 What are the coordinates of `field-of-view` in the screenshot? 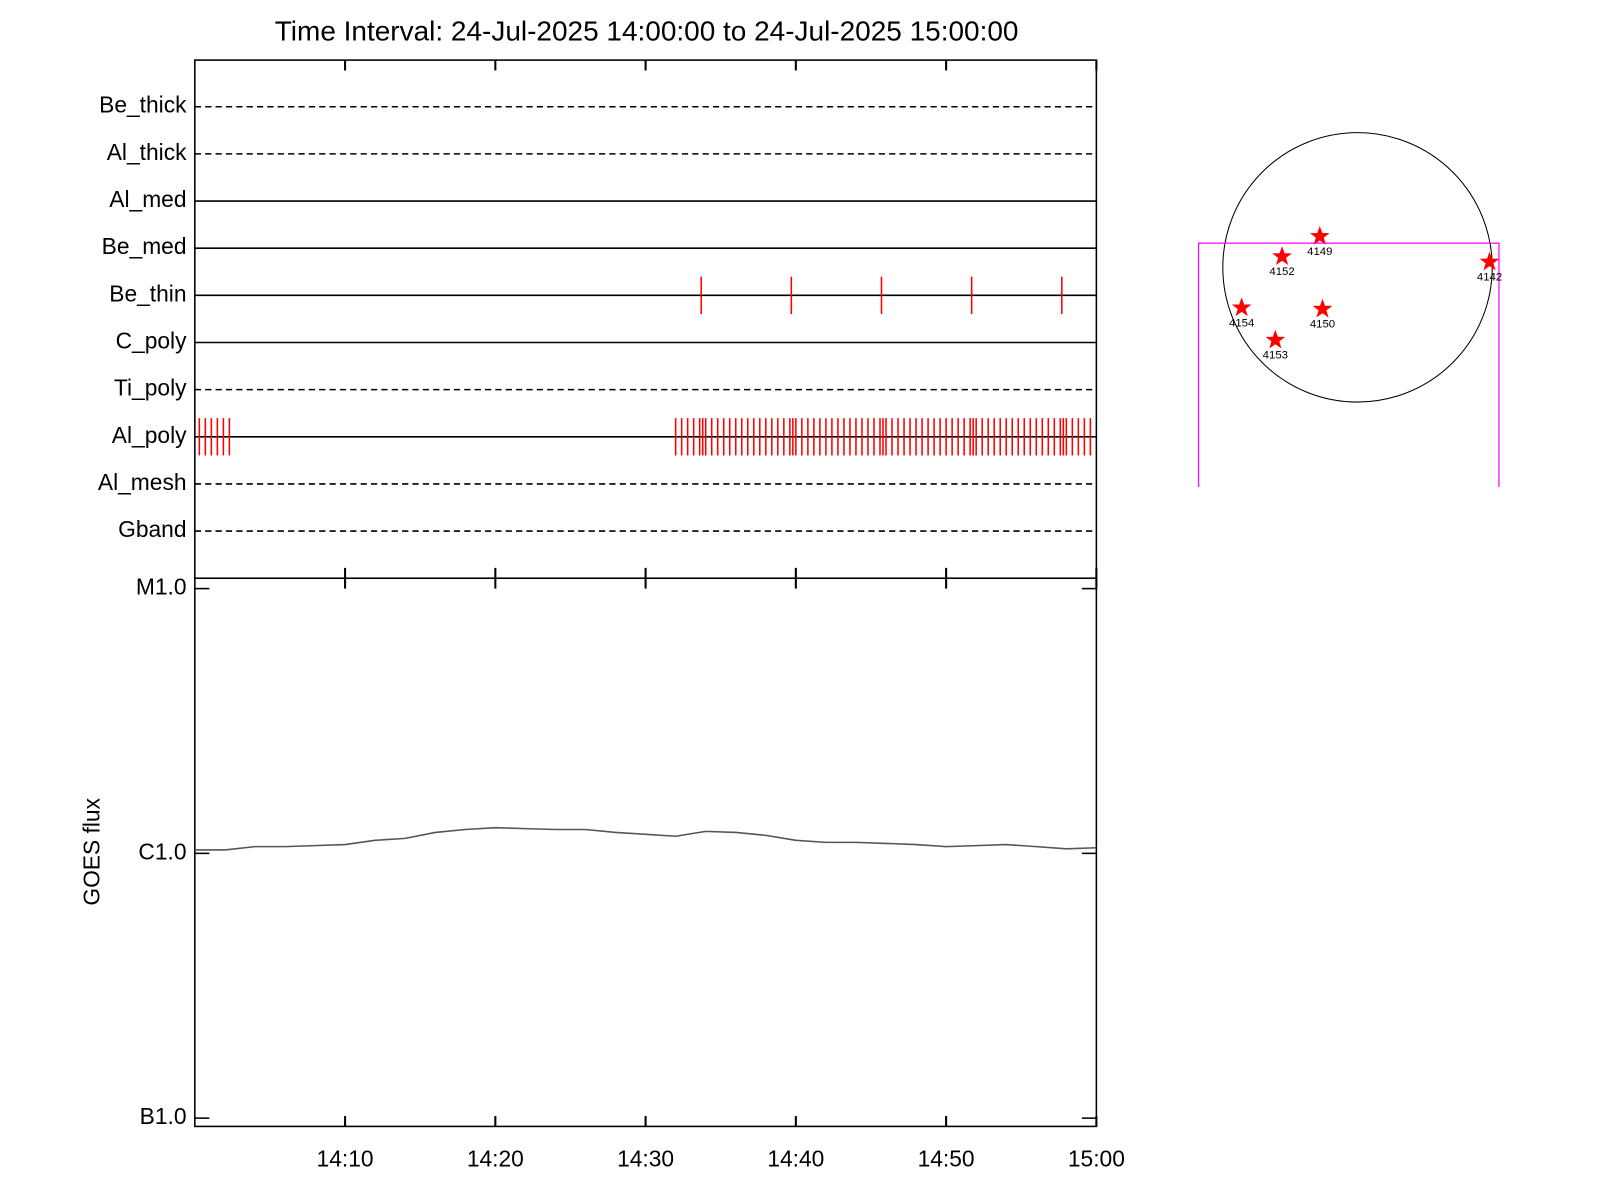 It's located at (1348, 364).